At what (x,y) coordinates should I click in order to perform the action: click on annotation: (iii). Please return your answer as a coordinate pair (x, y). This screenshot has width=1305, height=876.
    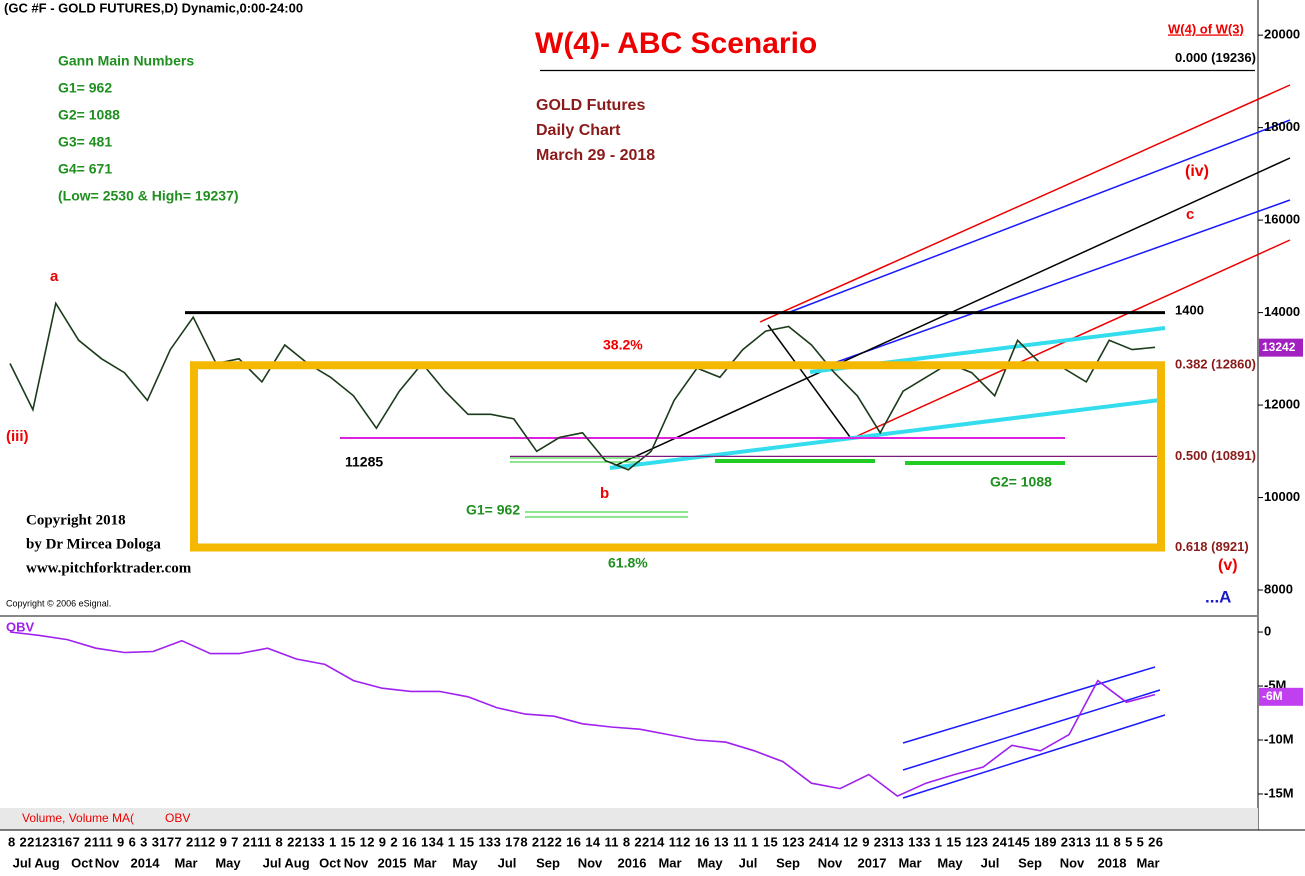
    Looking at the image, I should click on (17, 436).